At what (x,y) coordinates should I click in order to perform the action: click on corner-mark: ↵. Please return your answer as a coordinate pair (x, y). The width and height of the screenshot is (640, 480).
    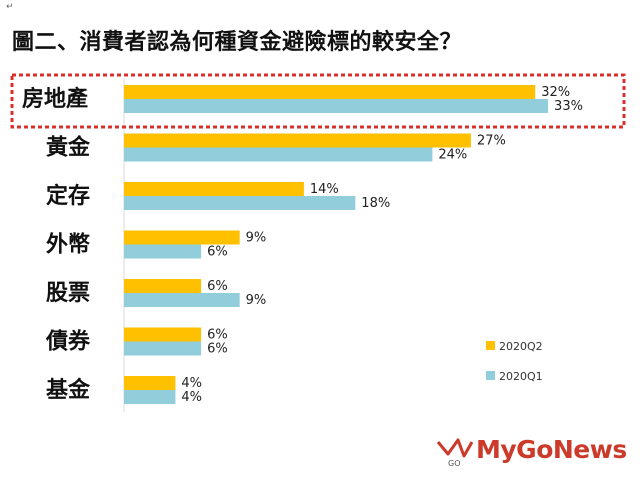
    Looking at the image, I should click on (10, 7).